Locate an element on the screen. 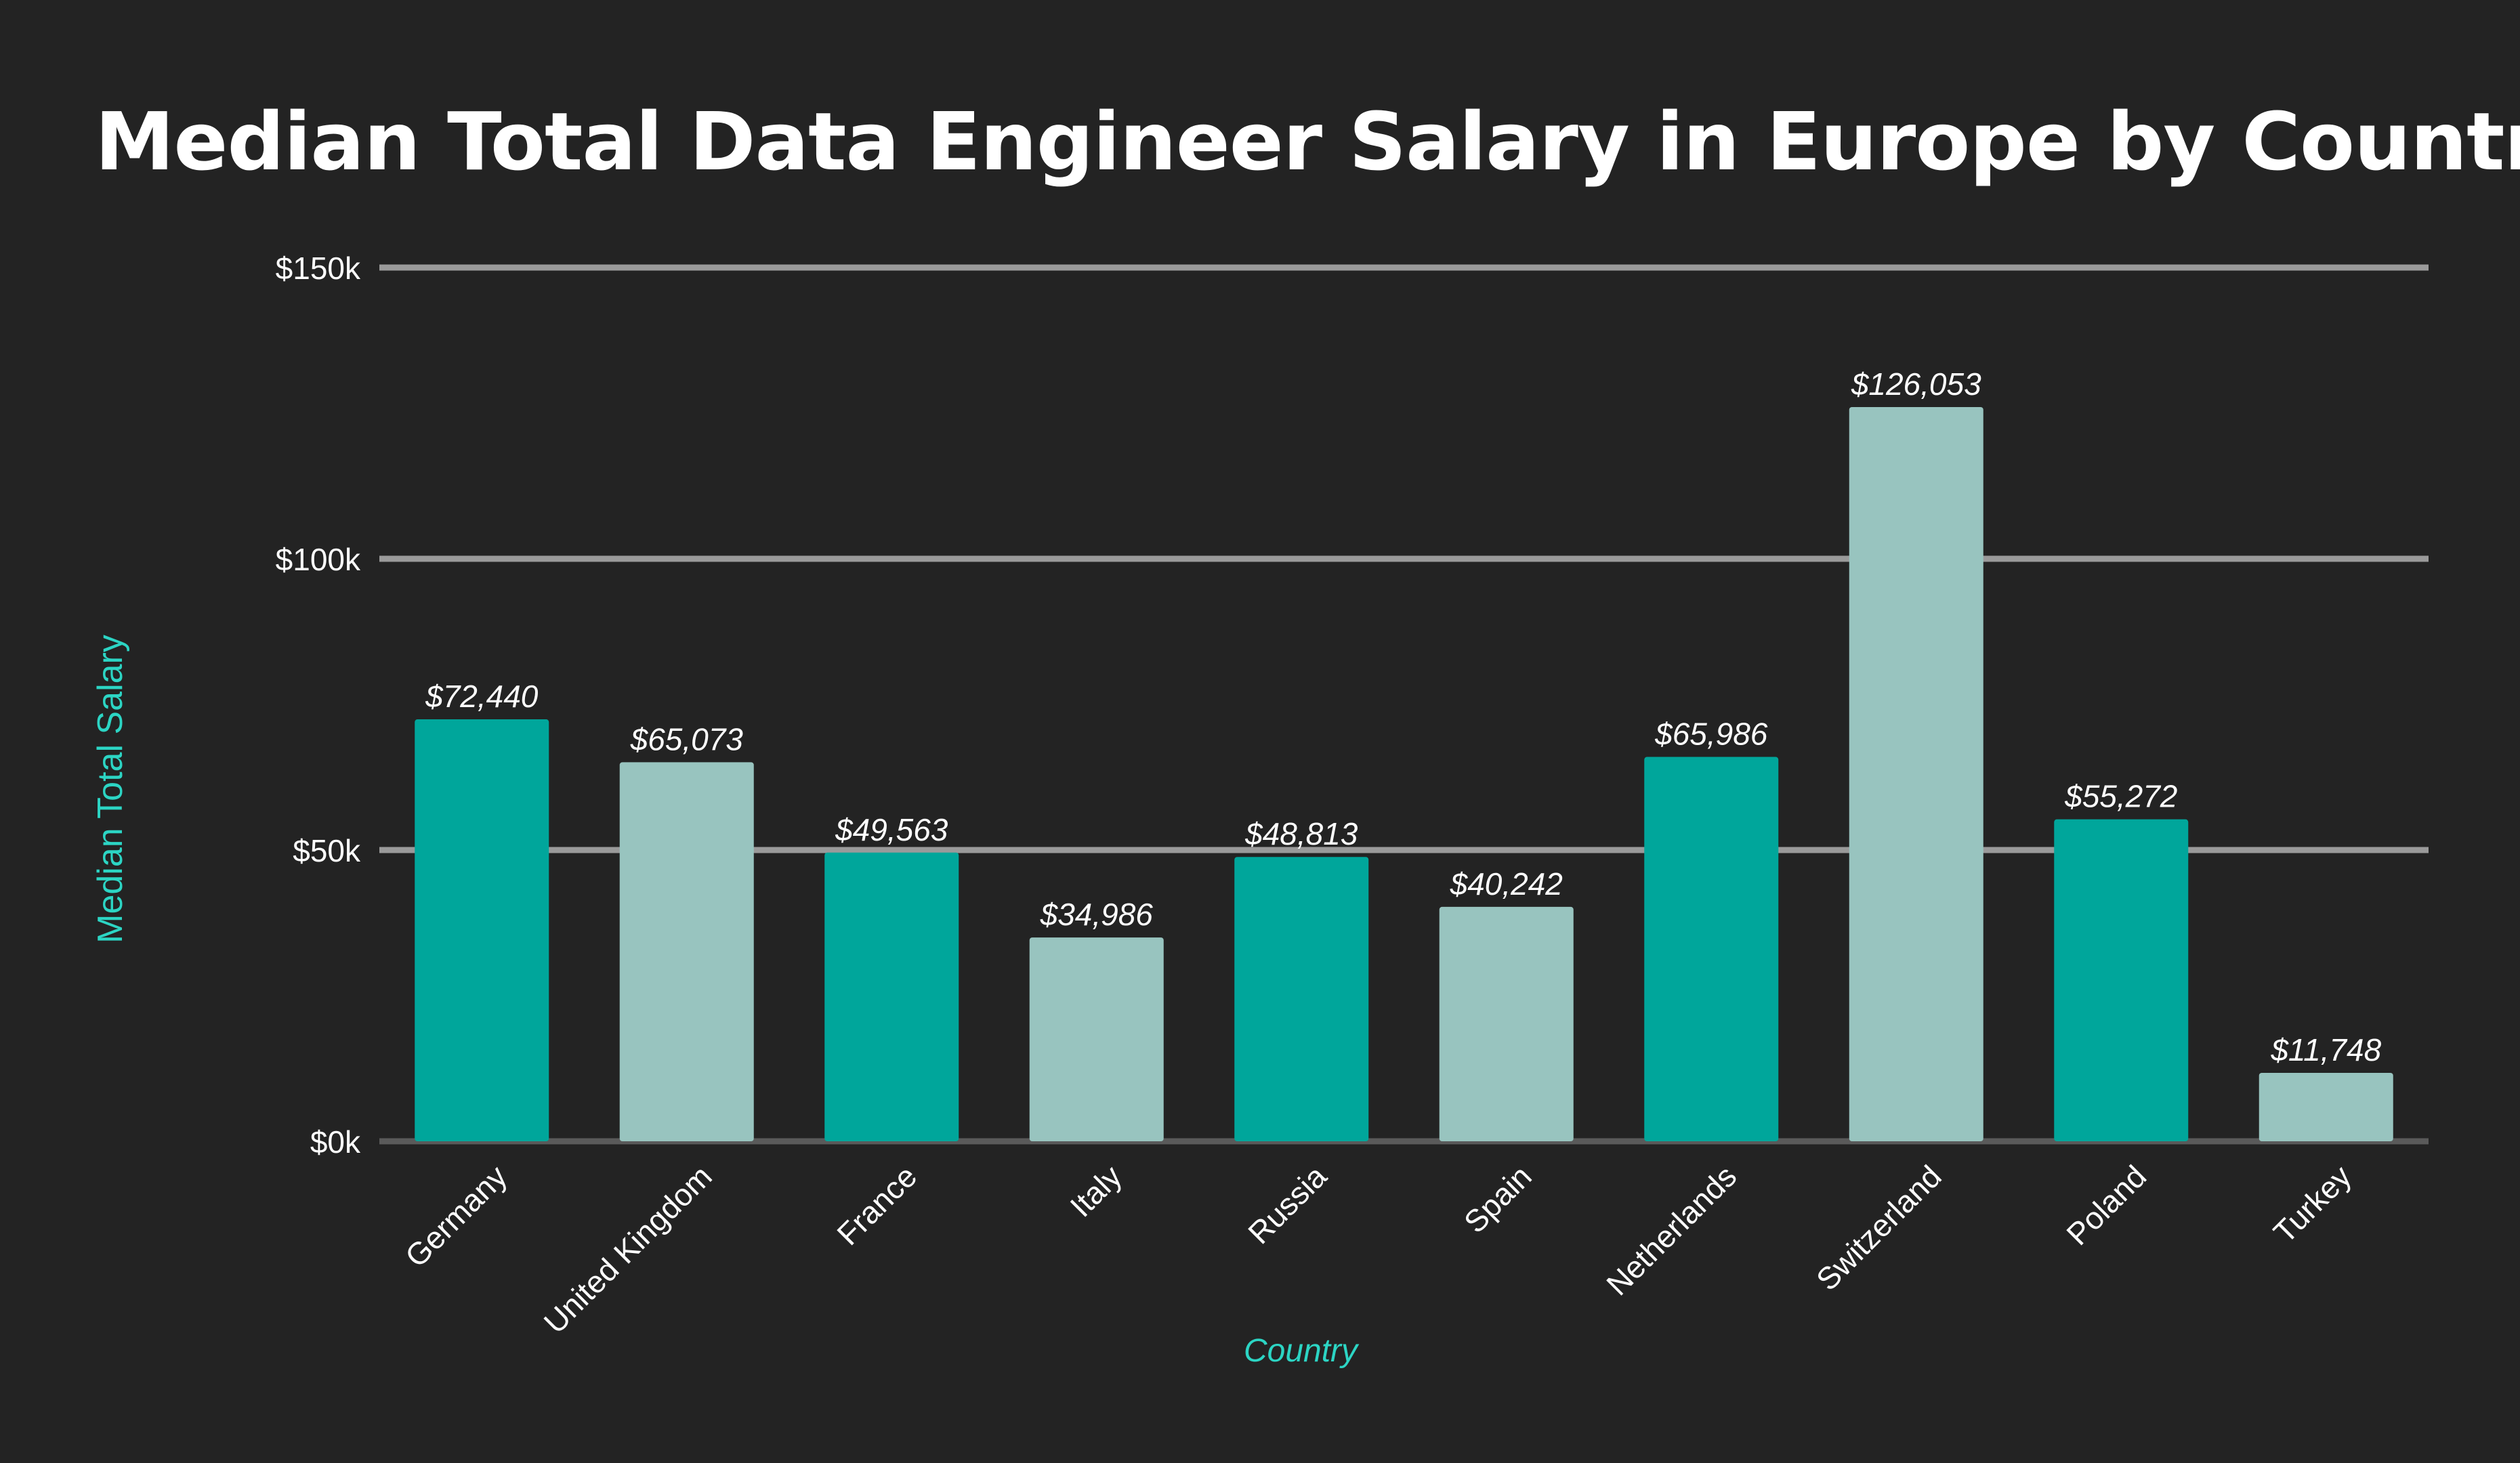 This screenshot has width=2520, height=1463. data-label: $126,053 is located at coordinates (1916, 384).